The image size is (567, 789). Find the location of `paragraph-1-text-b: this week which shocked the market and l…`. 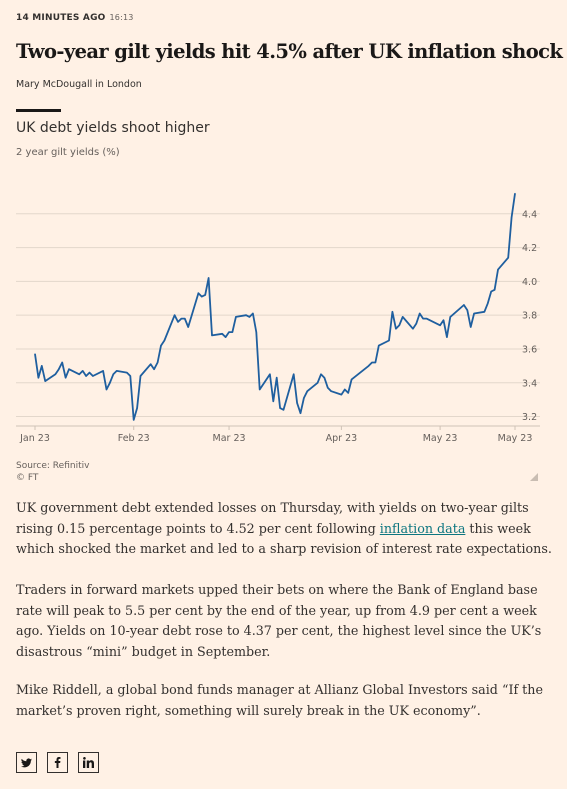

paragraph-1-text-b: this week which shocked the market and l… is located at coordinates (284, 538).